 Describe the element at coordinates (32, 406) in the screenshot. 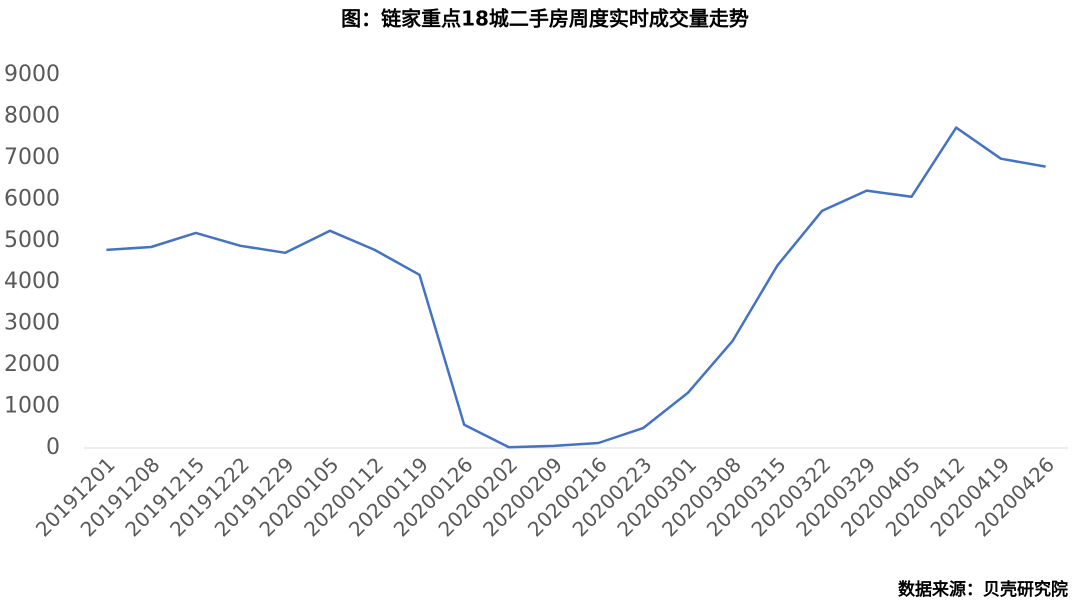

I see `y-tick-label: 1000` at that location.